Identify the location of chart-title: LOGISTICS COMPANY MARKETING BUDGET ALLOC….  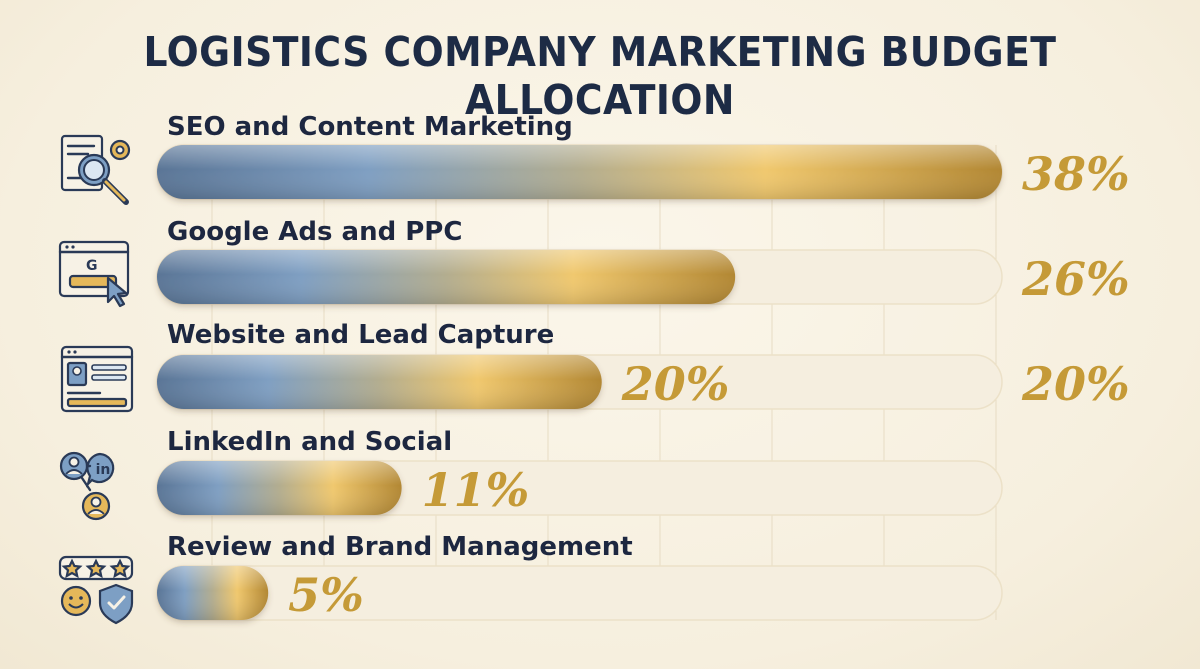
(600, 76).